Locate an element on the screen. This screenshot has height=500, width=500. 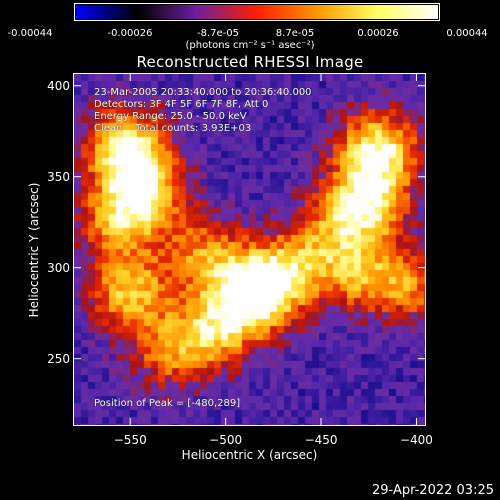
x-axis-label: Heliocentric X (arcsec) is located at coordinates (249, 455).